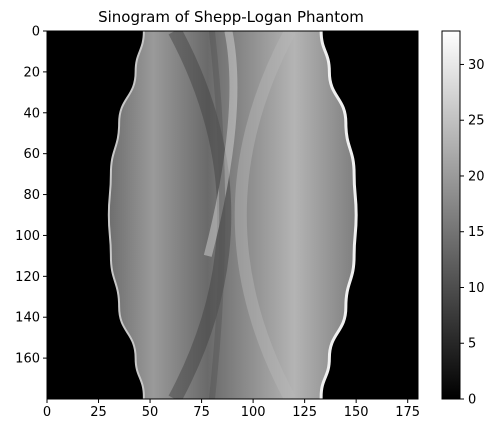 This screenshot has height=433, width=498. Describe the element at coordinates (476, 121) in the screenshot. I see `colorbar-tick-label: 25` at that location.